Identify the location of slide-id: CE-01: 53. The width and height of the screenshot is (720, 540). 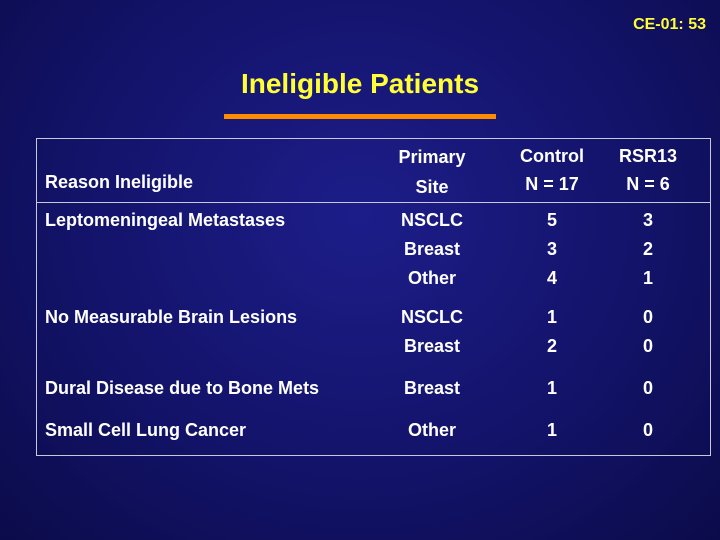
(669, 24).